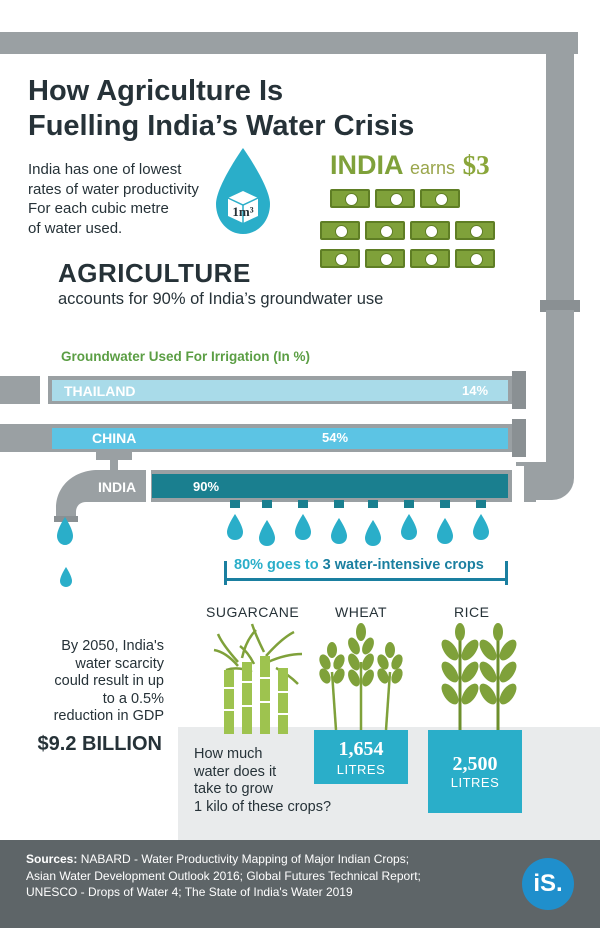 The width and height of the screenshot is (600, 928). Describe the element at coordinates (52, 859) in the screenshot. I see `sources-label: Sources:` at that location.